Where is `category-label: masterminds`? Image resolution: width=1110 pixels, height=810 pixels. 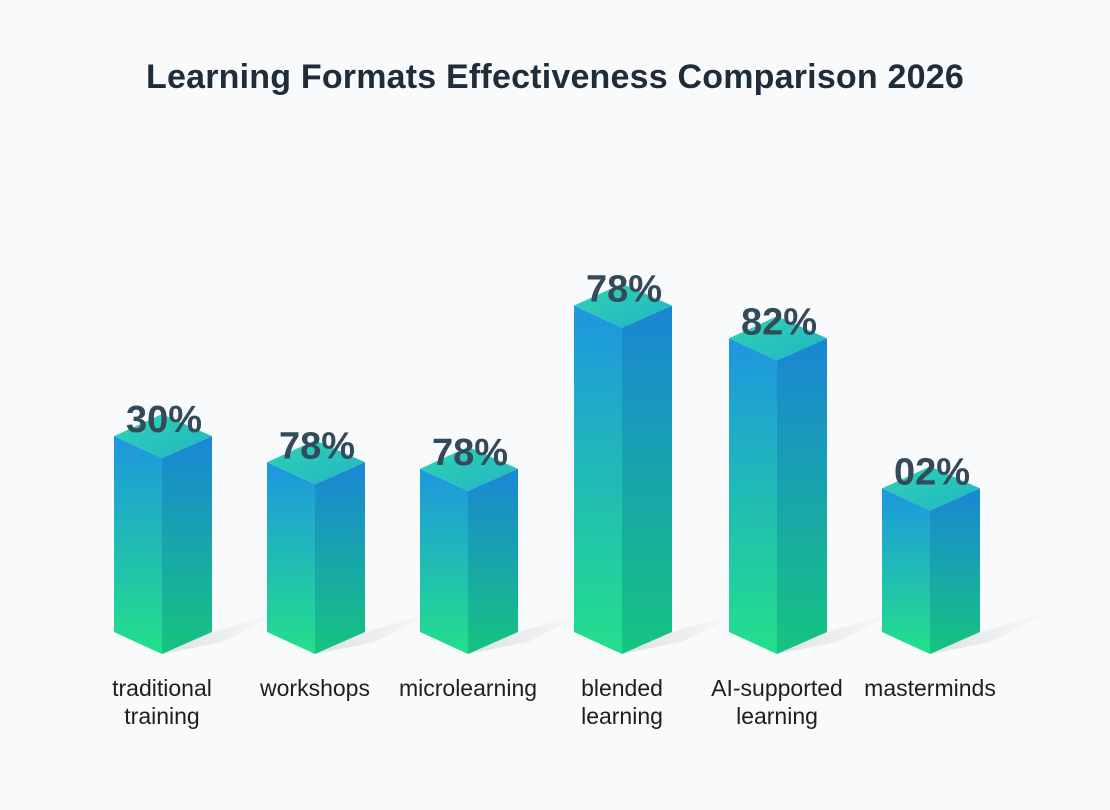
category-label: masterminds is located at coordinates (930, 688).